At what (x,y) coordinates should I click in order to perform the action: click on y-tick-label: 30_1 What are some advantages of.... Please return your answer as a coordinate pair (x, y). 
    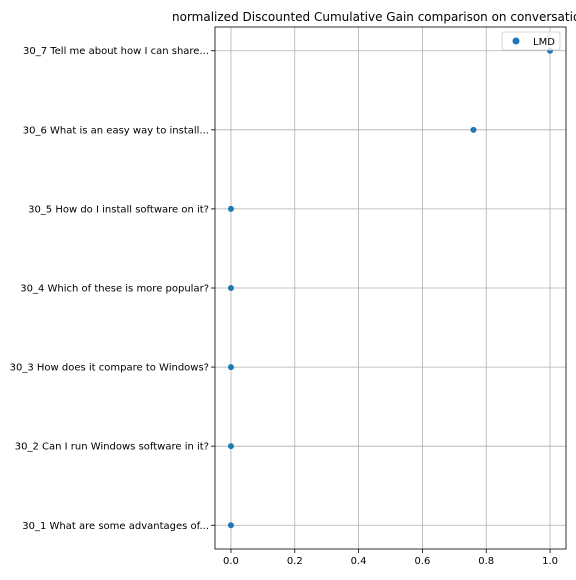
    Looking at the image, I should click on (115, 526).